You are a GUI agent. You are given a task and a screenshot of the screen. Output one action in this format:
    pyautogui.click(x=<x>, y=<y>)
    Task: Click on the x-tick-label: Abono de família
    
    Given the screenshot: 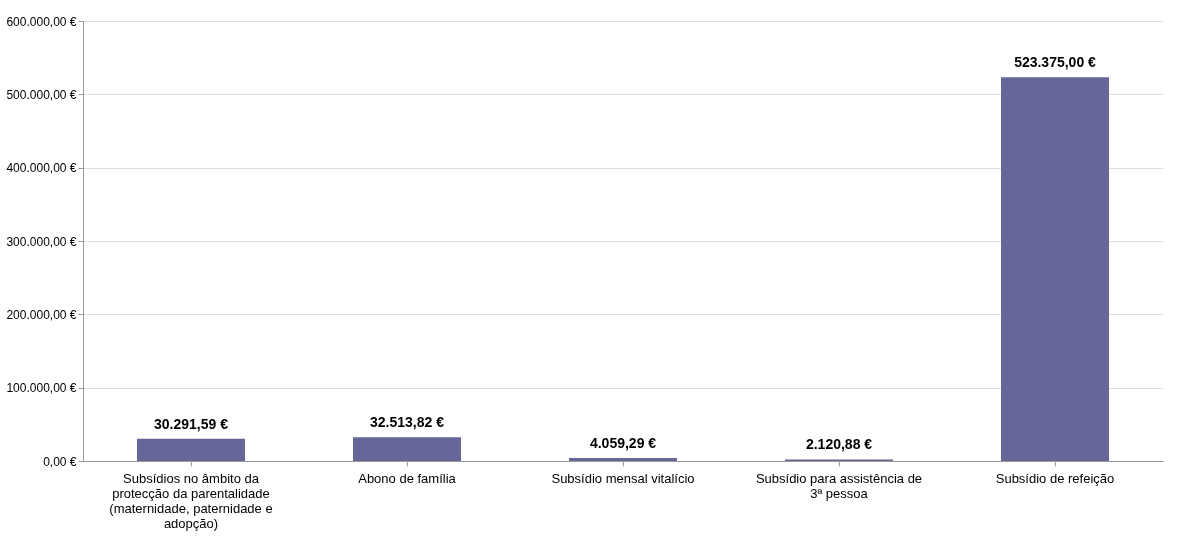 What is the action you would take?
    pyautogui.click(x=407, y=478)
    